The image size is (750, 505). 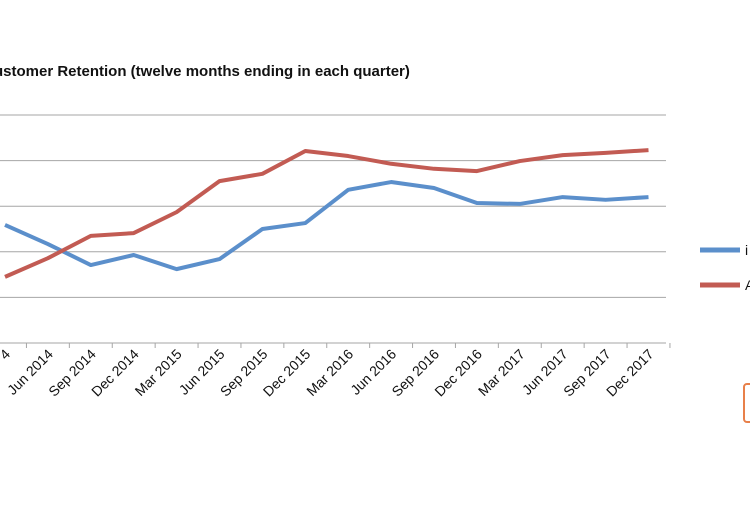 What do you see at coordinates (746, 403) in the screenshot?
I see `partial-box` at bounding box center [746, 403].